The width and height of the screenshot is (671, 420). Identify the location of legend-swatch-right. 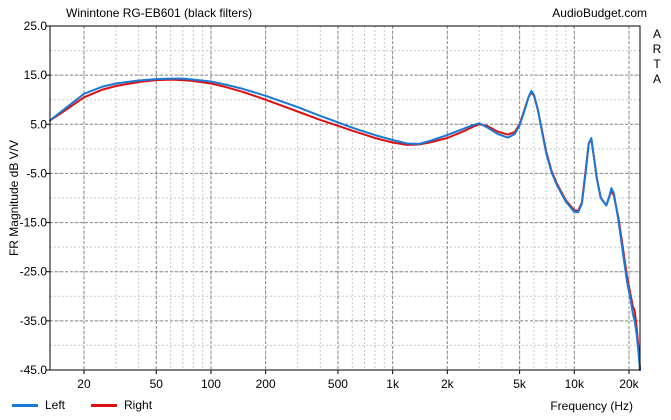
(104, 405).